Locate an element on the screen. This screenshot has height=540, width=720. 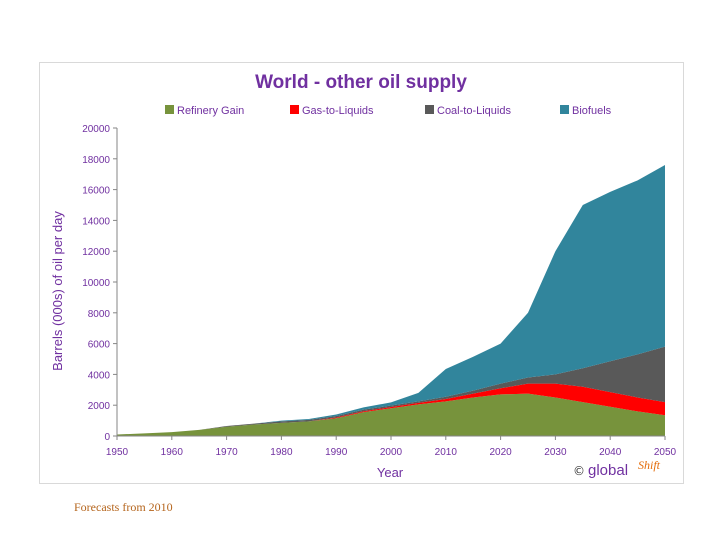
y-tick-label: 18000 is located at coordinates (96, 160).